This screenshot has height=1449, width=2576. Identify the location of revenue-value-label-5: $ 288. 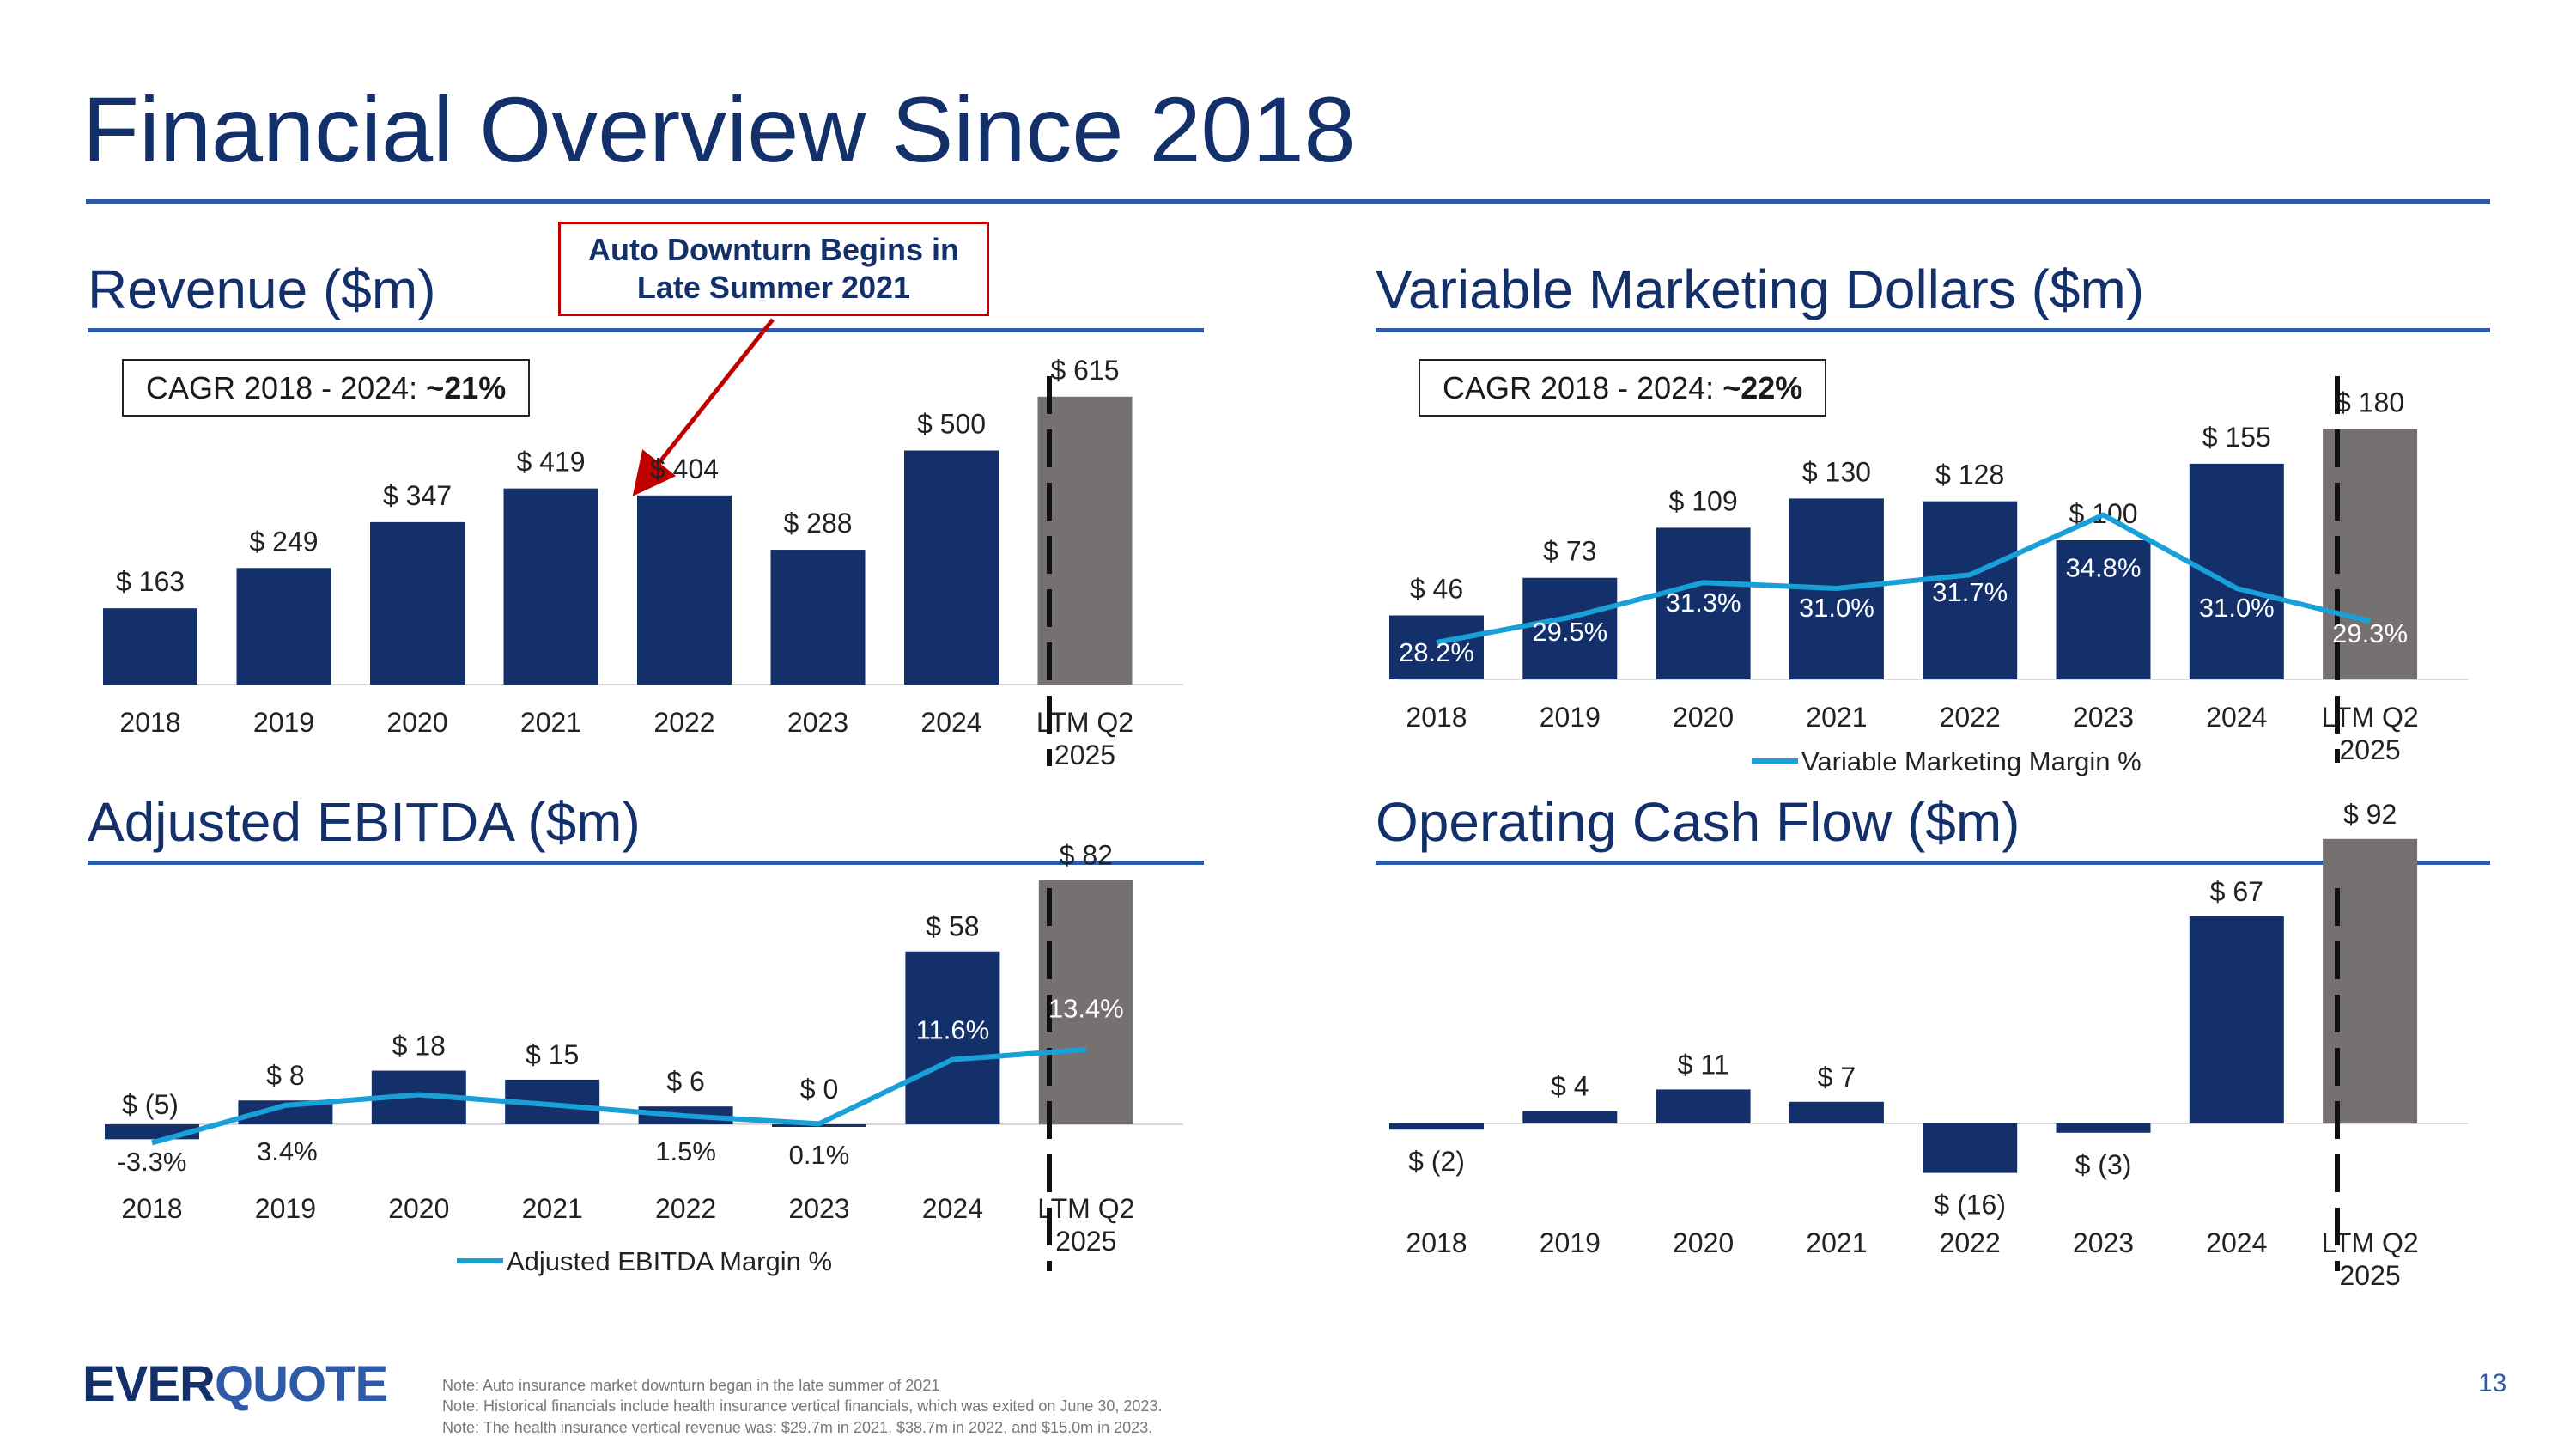
(817, 523).